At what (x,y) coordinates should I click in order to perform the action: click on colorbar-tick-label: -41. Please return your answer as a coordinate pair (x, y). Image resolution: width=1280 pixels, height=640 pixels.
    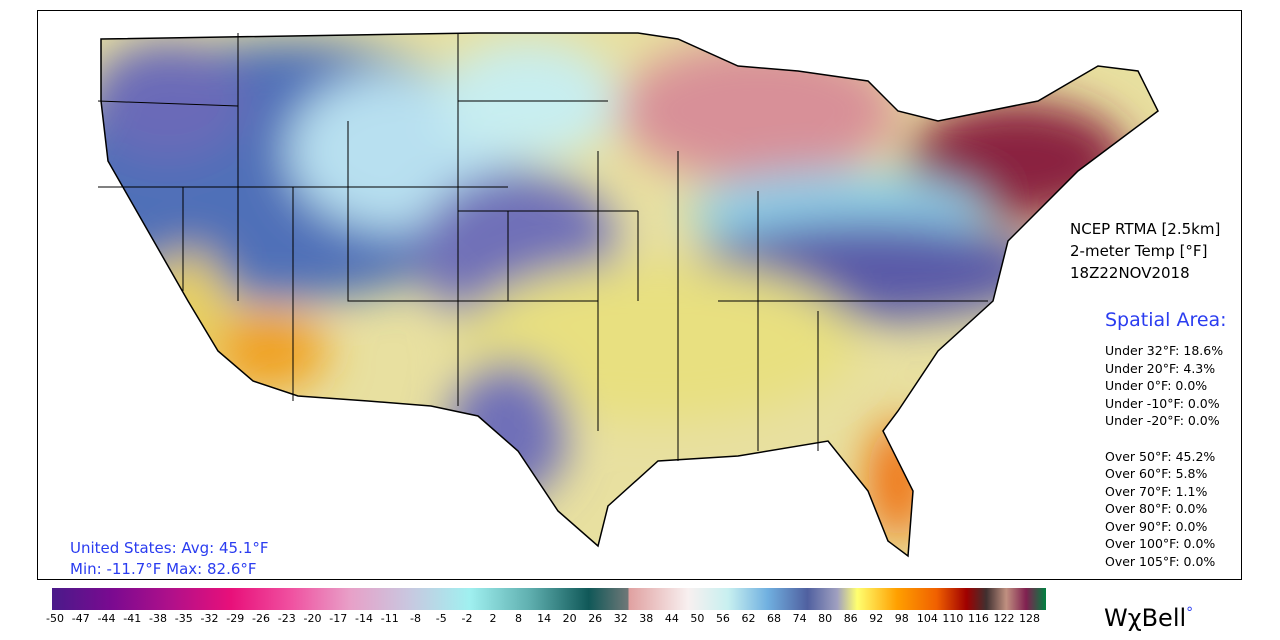
    Looking at the image, I should click on (132, 618).